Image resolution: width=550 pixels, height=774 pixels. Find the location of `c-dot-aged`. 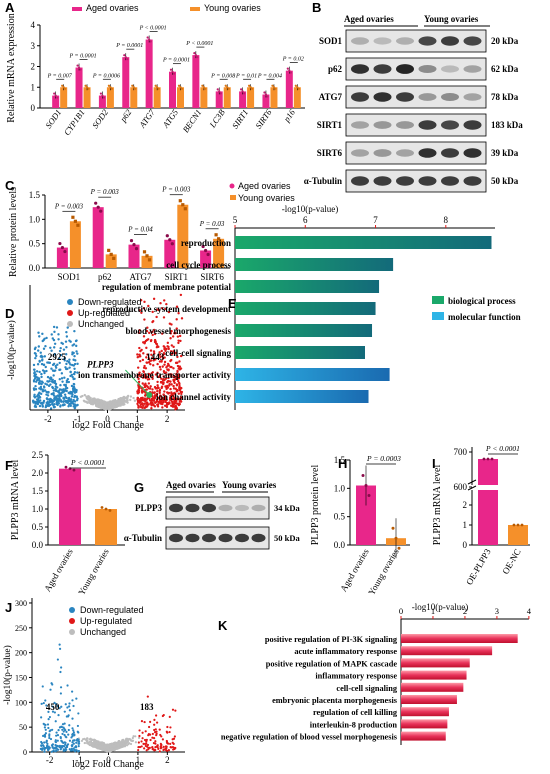

c-dot-aged is located at coordinates (101, 211).